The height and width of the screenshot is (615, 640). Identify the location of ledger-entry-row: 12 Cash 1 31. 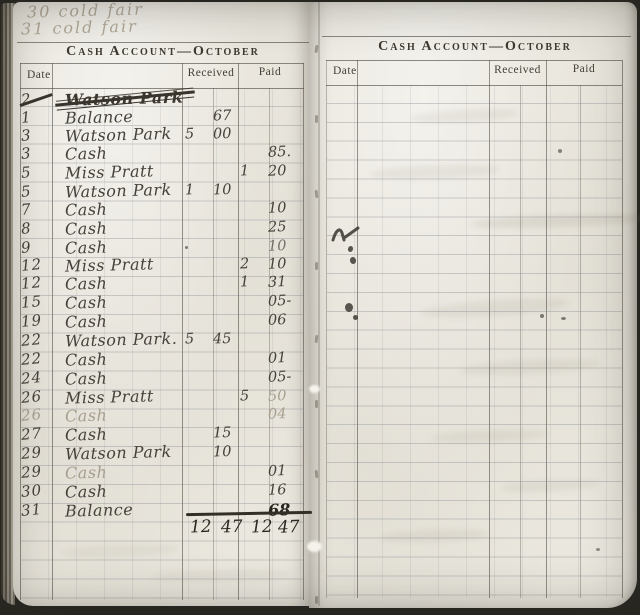
(164, 283).